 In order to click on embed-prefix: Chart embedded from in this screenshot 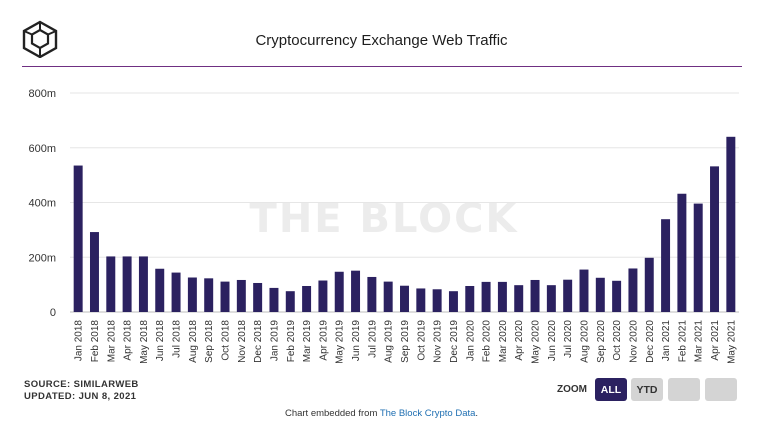, I will do `click(332, 413)`.